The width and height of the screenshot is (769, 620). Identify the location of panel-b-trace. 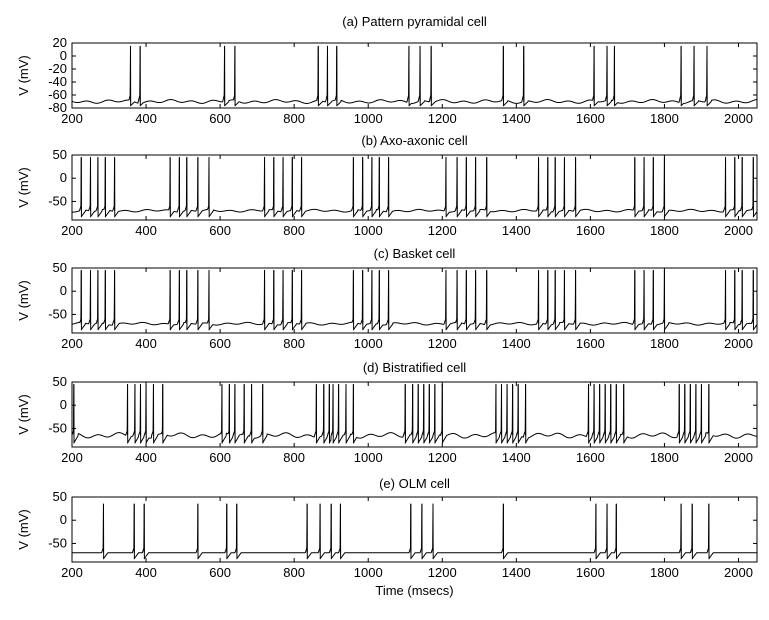
(414, 187).